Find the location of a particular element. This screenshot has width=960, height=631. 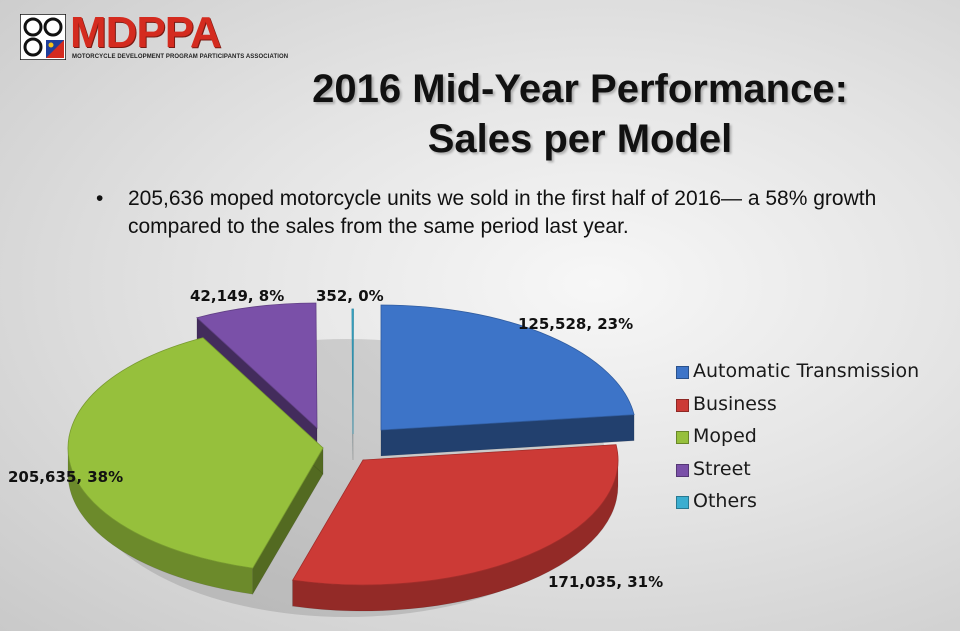

legend-label-automatic-transmission: Automatic Transmission is located at coordinates (806, 371).